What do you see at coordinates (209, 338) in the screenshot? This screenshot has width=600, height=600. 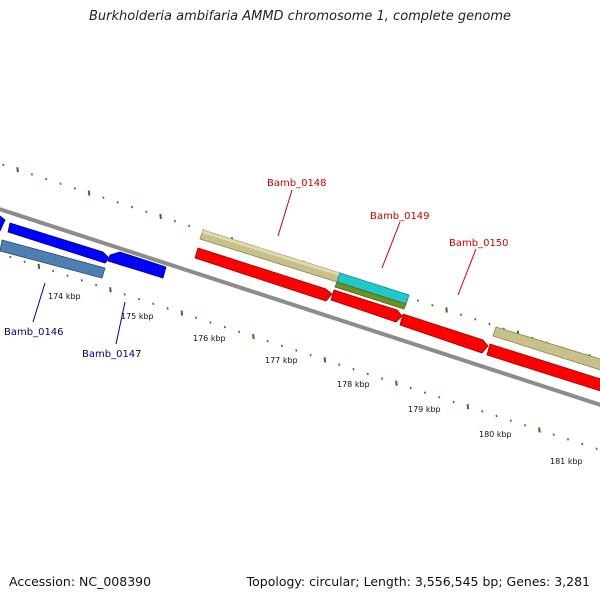 I see `scale-label: 176 kbp` at bounding box center [209, 338].